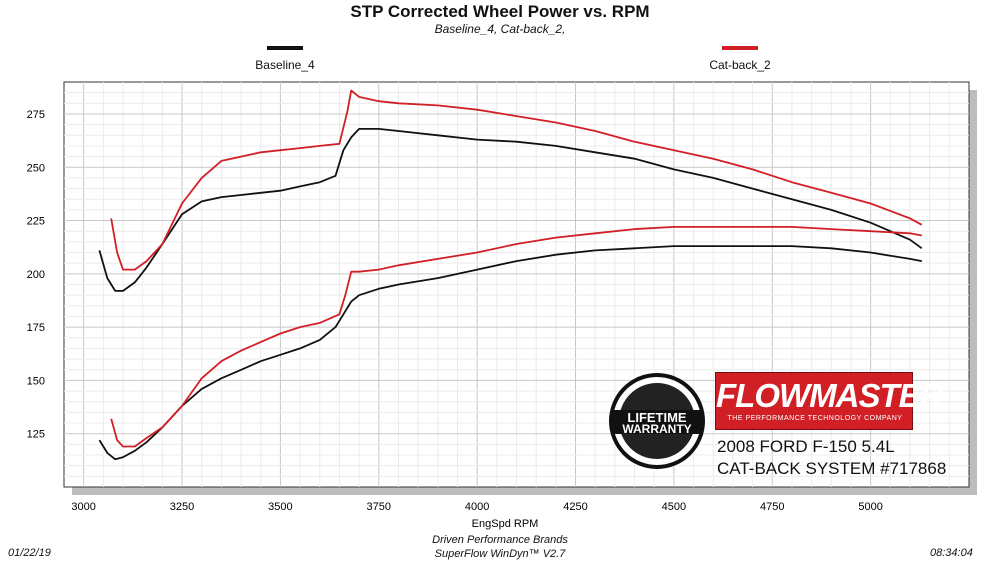 The width and height of the screenshot is (1000, 566). I want to click on footer-time: 08:34:04, so click(951, 553).